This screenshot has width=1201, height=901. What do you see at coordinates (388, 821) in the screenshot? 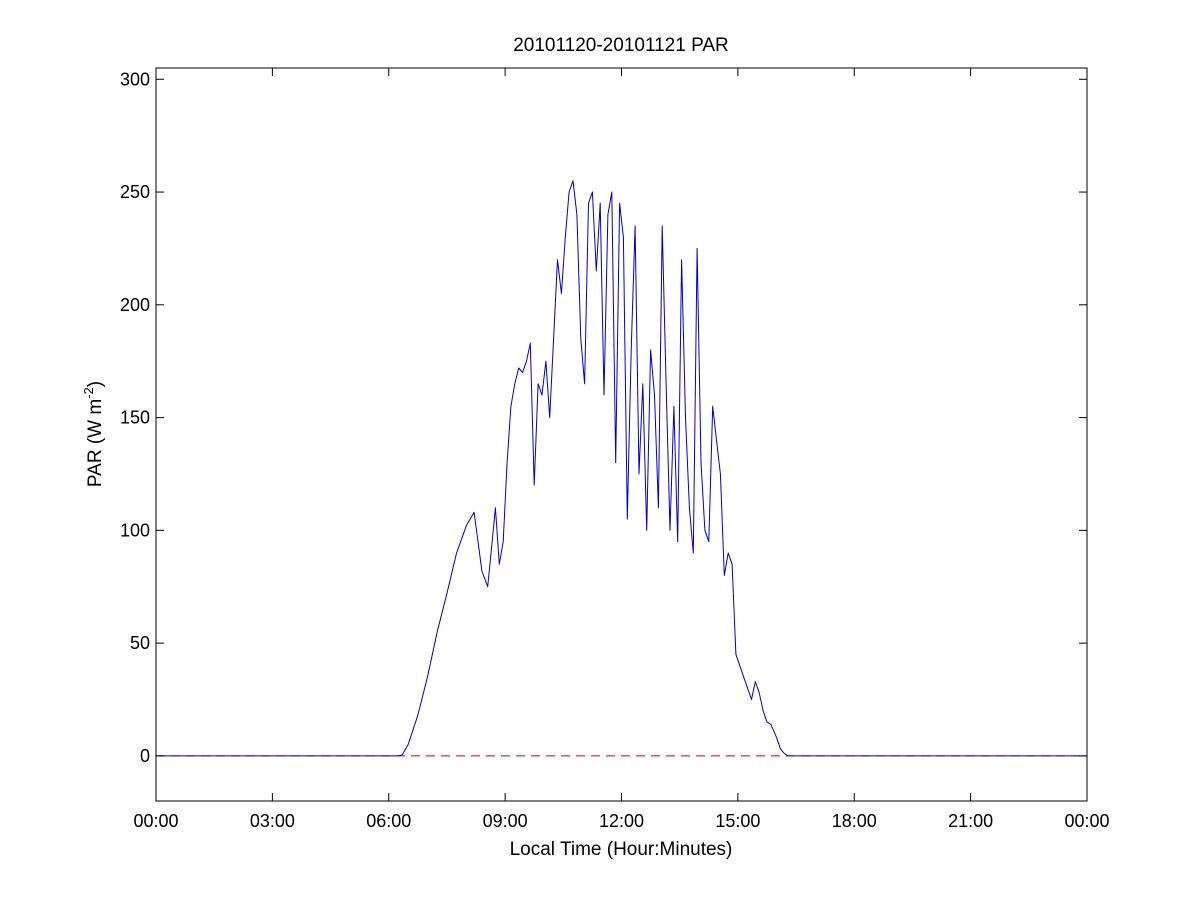
I see `x-tick-label: 06:00` at bounding box center [388, 821].